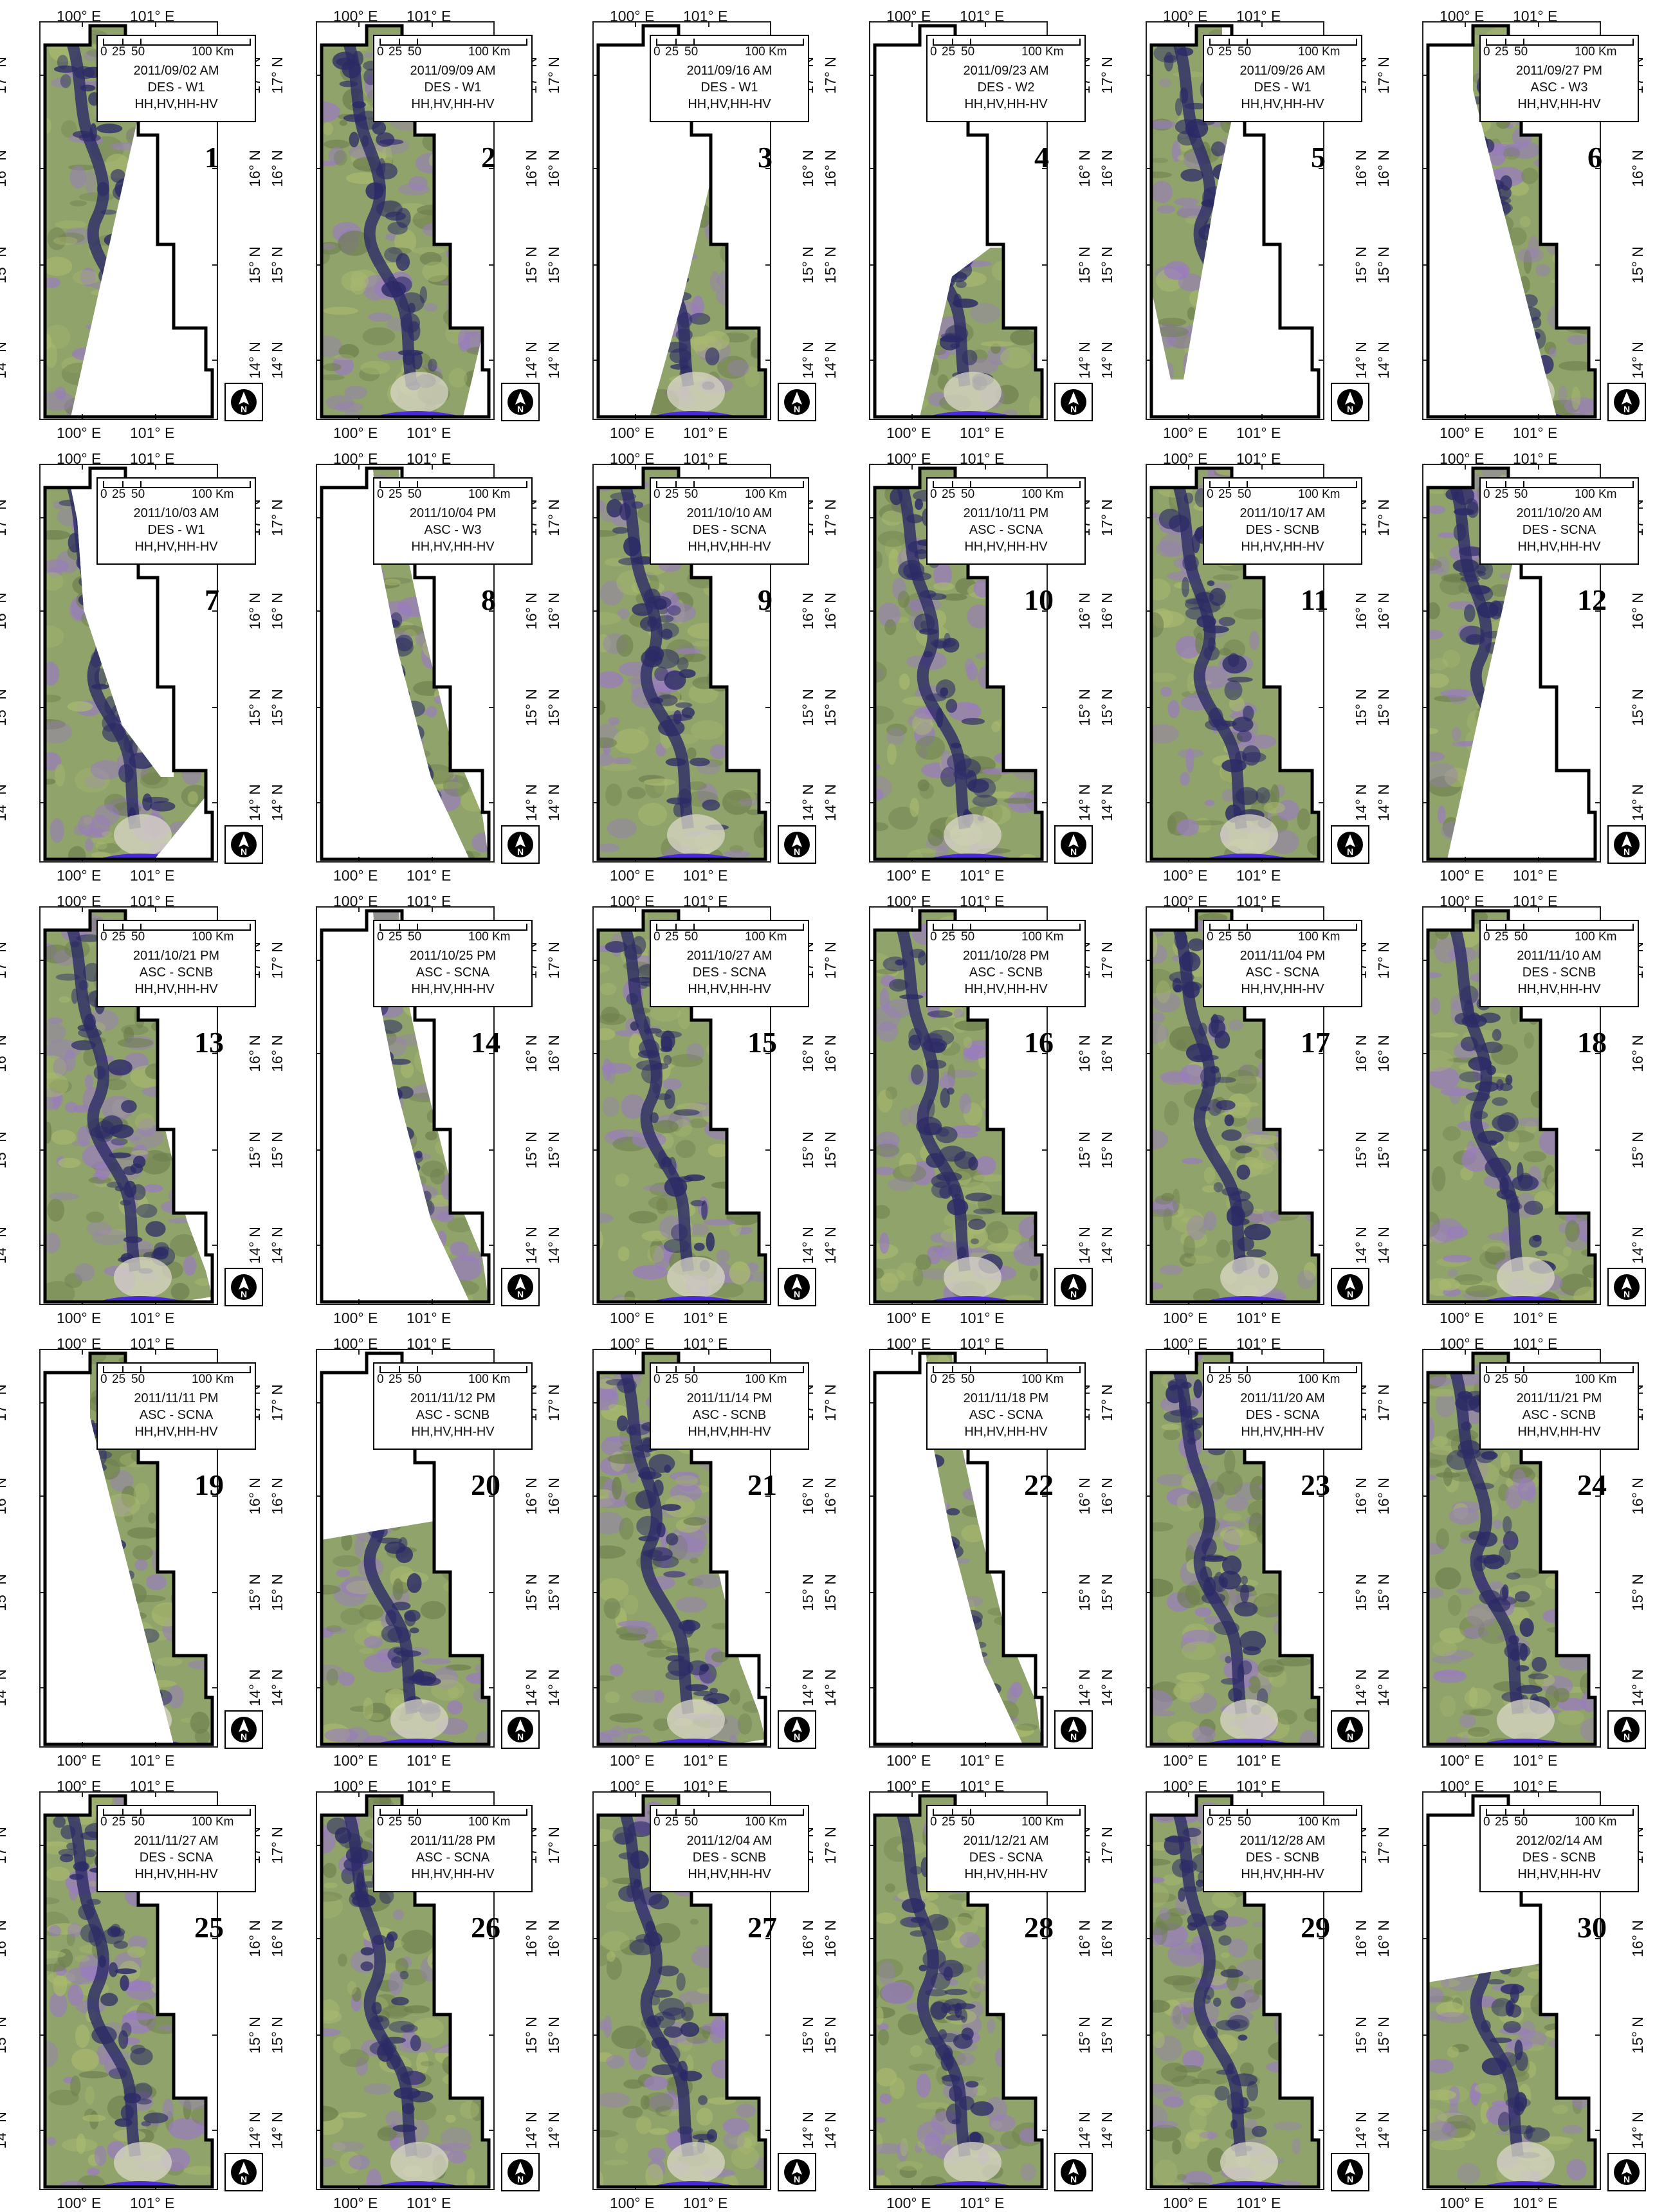  I want to click on panel-number: 13, so click(209, 1042).